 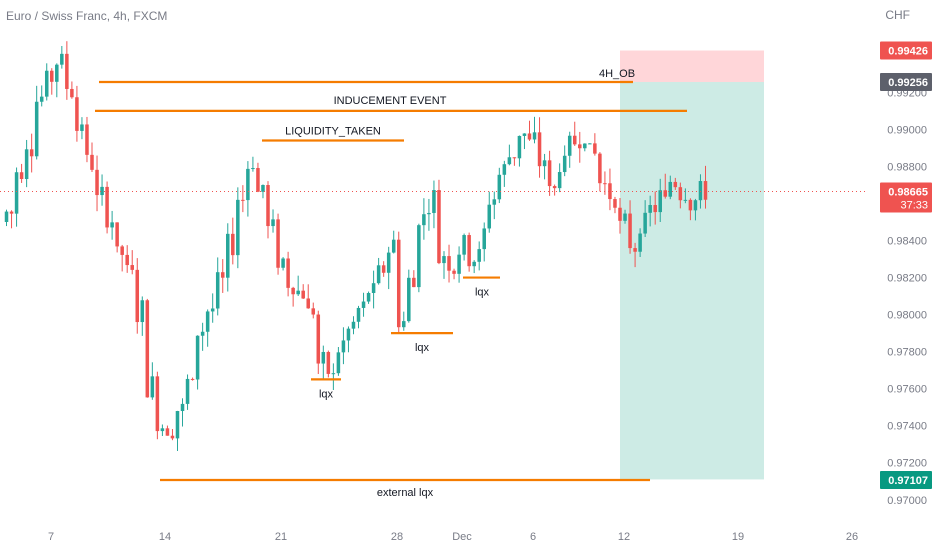 What do you see at coordinates (907, 464) in the screenshot?
I see `y-tick-label: 0.97200` at bounding box center [907, 464].